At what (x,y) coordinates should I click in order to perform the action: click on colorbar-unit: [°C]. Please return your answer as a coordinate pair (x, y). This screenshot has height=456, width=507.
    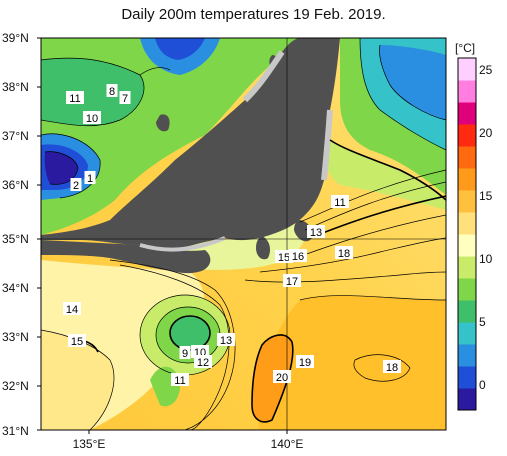
    Looking at the image, I should click on (465, 48).